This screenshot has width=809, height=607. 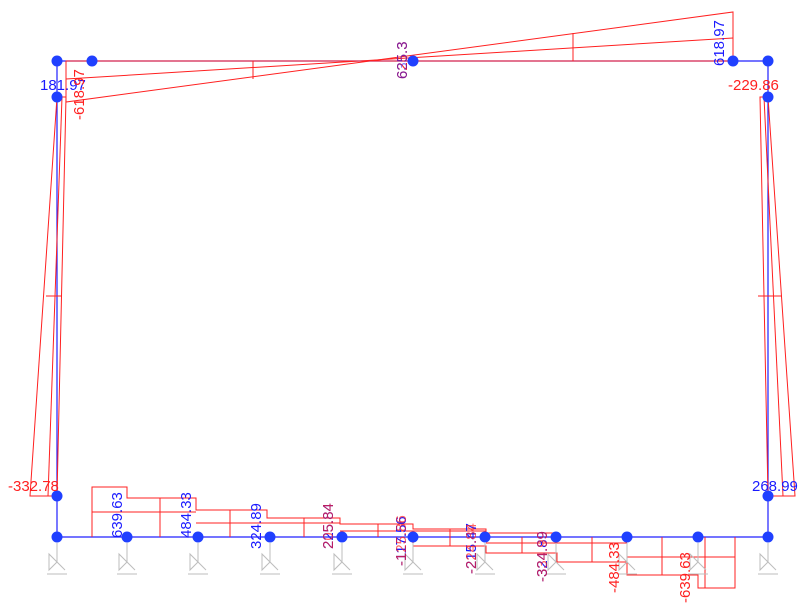 I want to click on label-base-1: 484.33, so click(x=186, y=515).